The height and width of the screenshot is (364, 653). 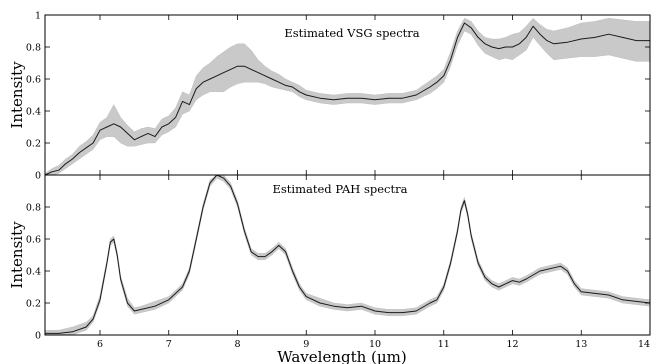 What do you see at coordinates (17, 95) in the screenshot?
I see `vsg-y-axis-label: Intensity` at bounding box center [17, 95].